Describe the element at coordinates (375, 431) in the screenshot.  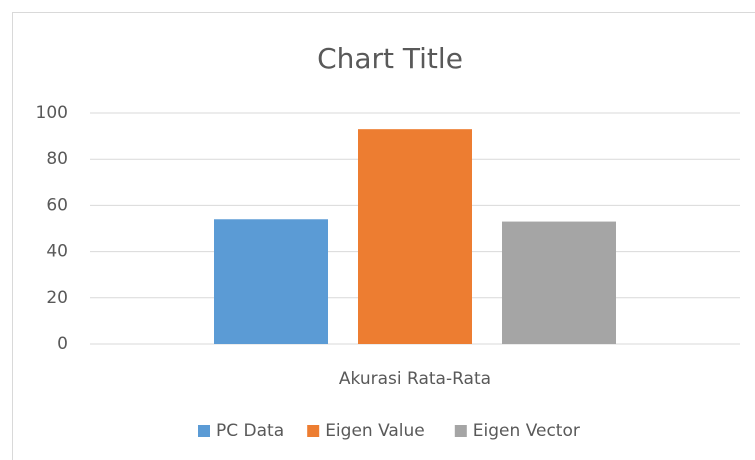
I see `legend-label: Eigen Value` at that location.